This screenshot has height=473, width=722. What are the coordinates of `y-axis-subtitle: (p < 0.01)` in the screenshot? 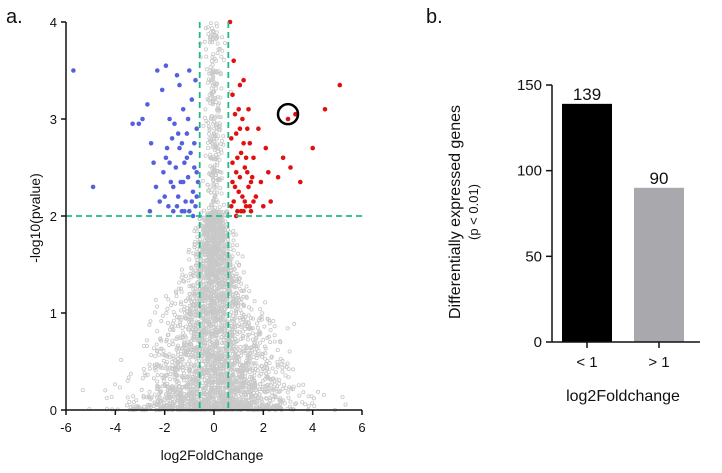 It's located at (473, 212).